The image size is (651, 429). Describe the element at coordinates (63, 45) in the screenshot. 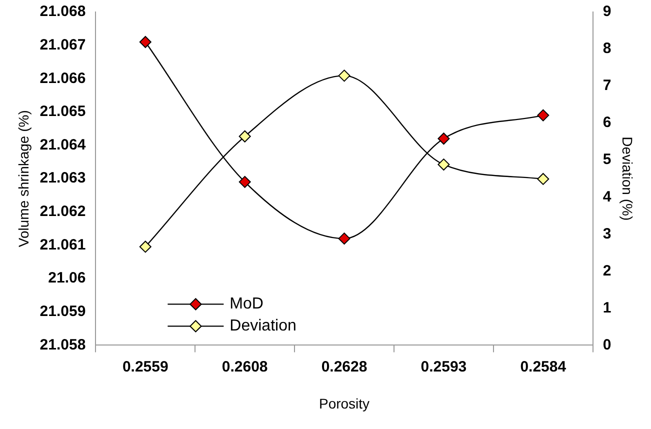

I see `y-tick-label: 21.067` at that location.